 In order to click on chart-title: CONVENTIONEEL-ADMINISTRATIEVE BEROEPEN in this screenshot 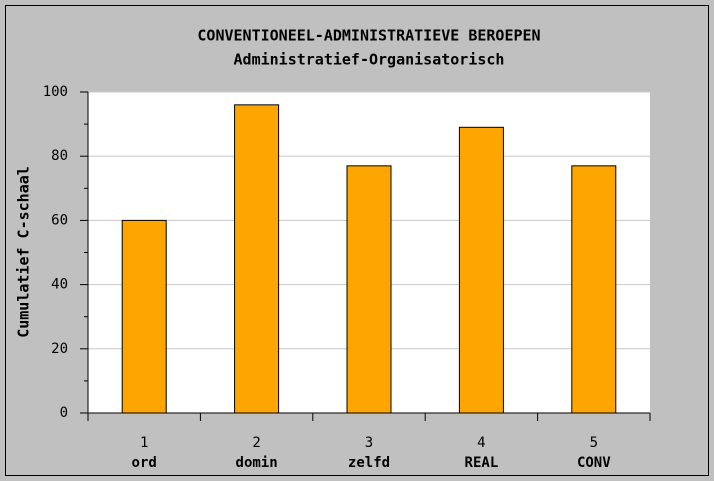, I will do `click(368, 36)`.